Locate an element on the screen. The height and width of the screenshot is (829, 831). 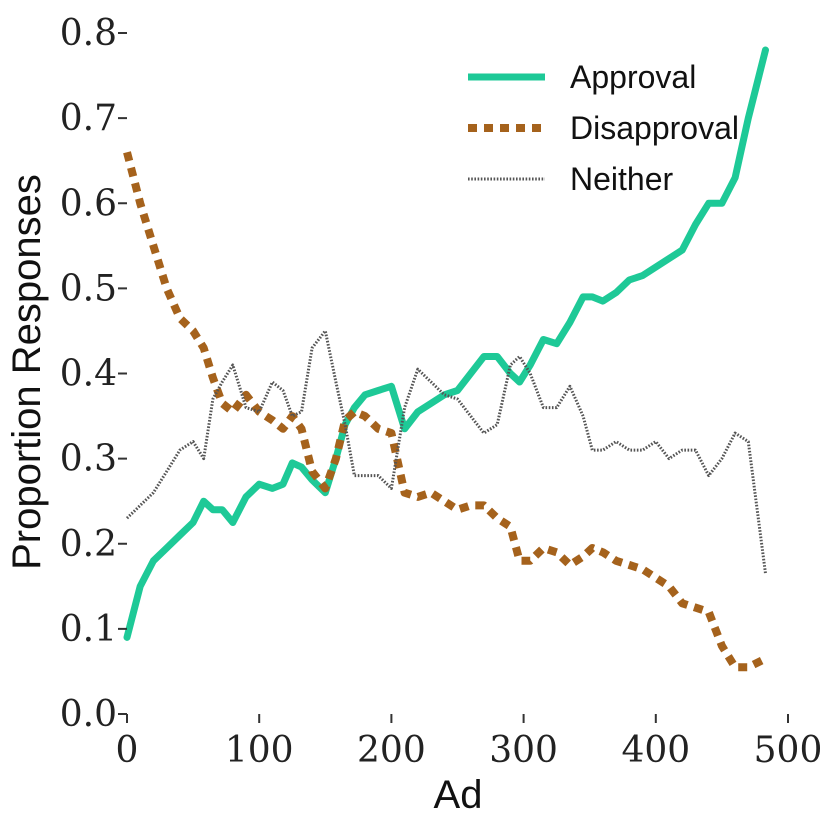
x-tick-label: 200 is located at coordinates (391, 750).